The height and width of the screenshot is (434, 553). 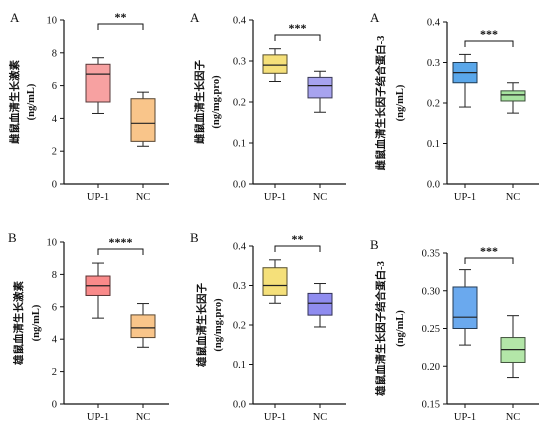 I want to click on y-axis-label: 雌鼠血清生长因子结合蛋白-3, so click(x=380, y=103).